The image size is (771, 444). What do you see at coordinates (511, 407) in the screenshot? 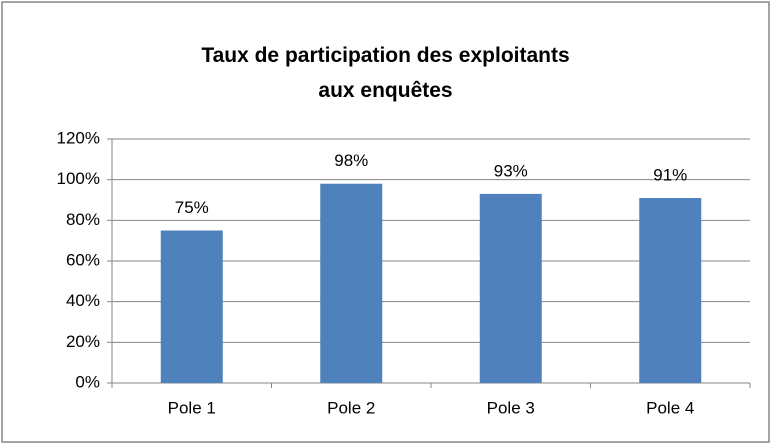
I see `x-tick-label: Pole 3` at bounding box center [511, 407].